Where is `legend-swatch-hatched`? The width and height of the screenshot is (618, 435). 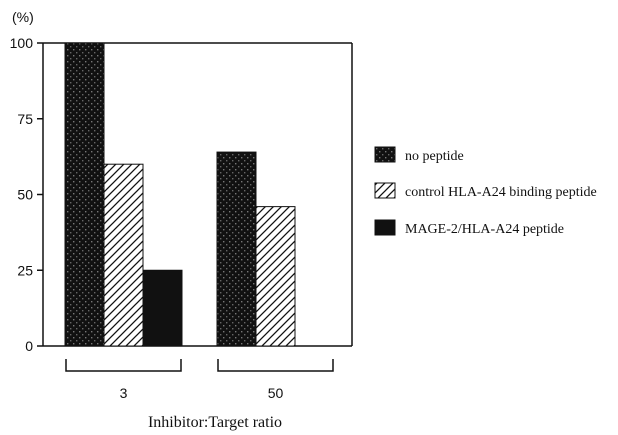
legend-swatch-hatched is located at coordinates (385, 190).